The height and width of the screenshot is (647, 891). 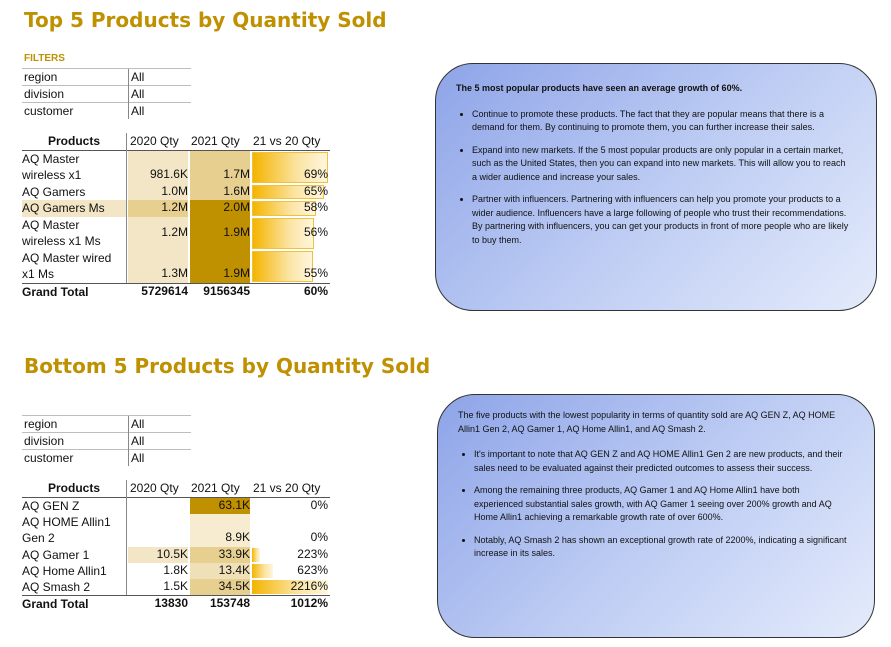 What do you see at coordinates (176, 283) in the screenshot?
I see `total-divider` at bounding box center [176, 283].